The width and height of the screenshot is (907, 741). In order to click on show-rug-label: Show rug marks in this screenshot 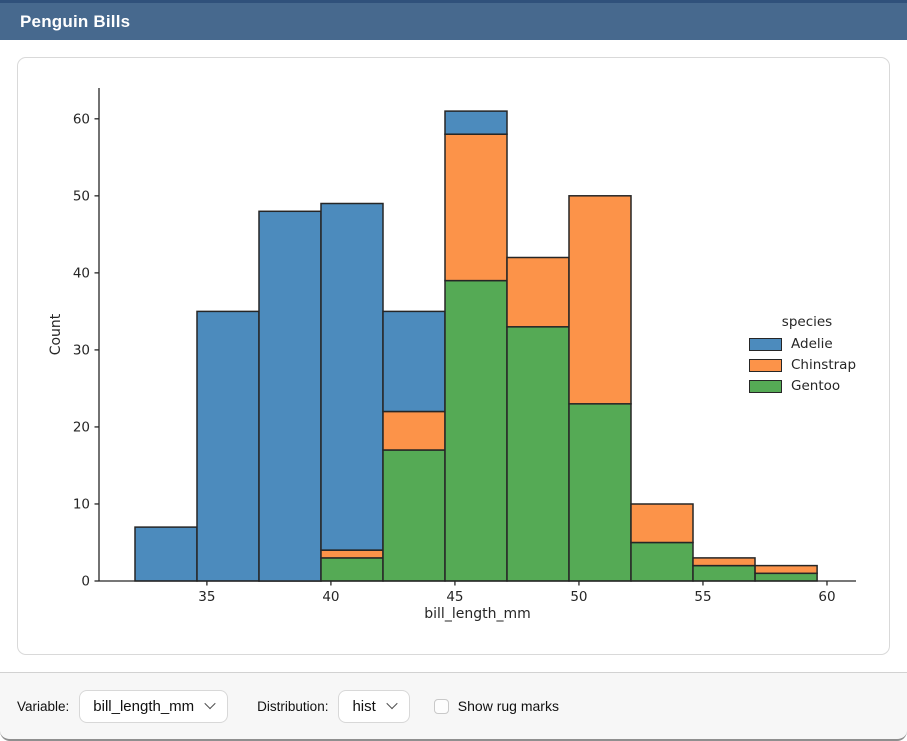, I will do `click(508, 706)`.